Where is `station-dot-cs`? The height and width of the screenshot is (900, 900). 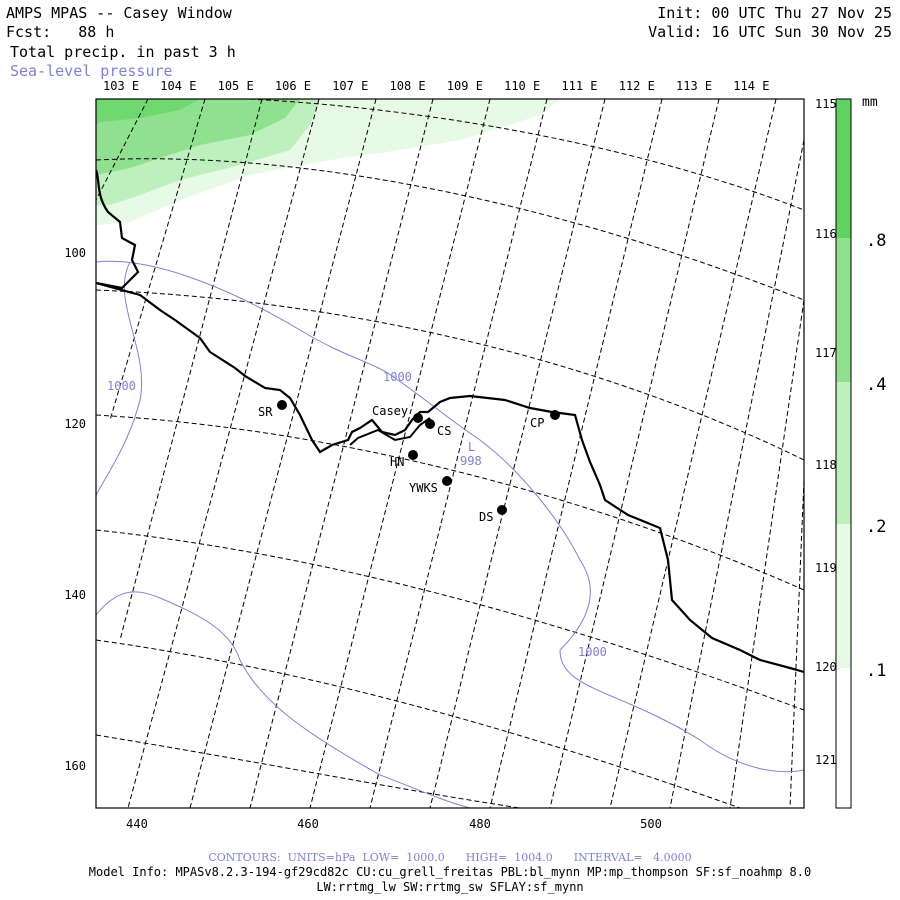 station-dot-cs is located at coordinates (430, 424).